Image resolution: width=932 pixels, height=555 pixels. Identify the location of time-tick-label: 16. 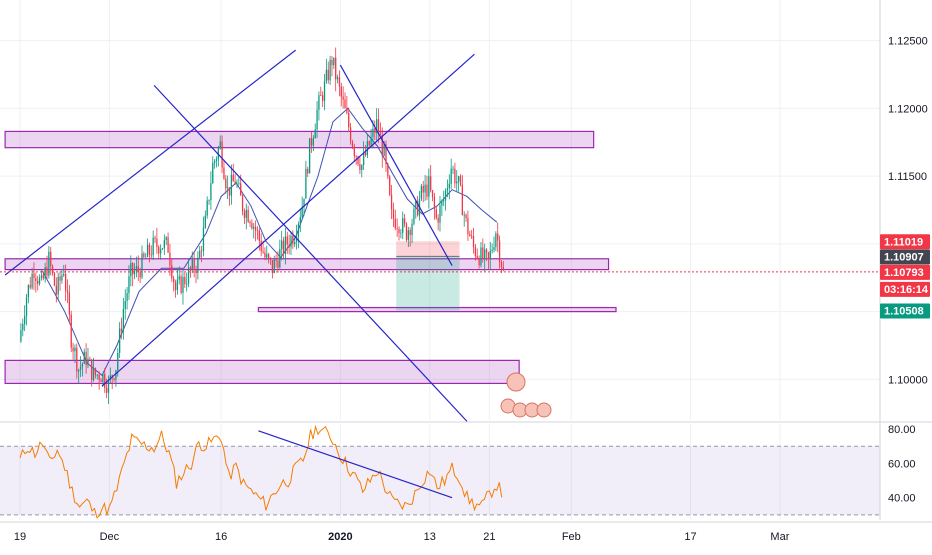
(221, 537).